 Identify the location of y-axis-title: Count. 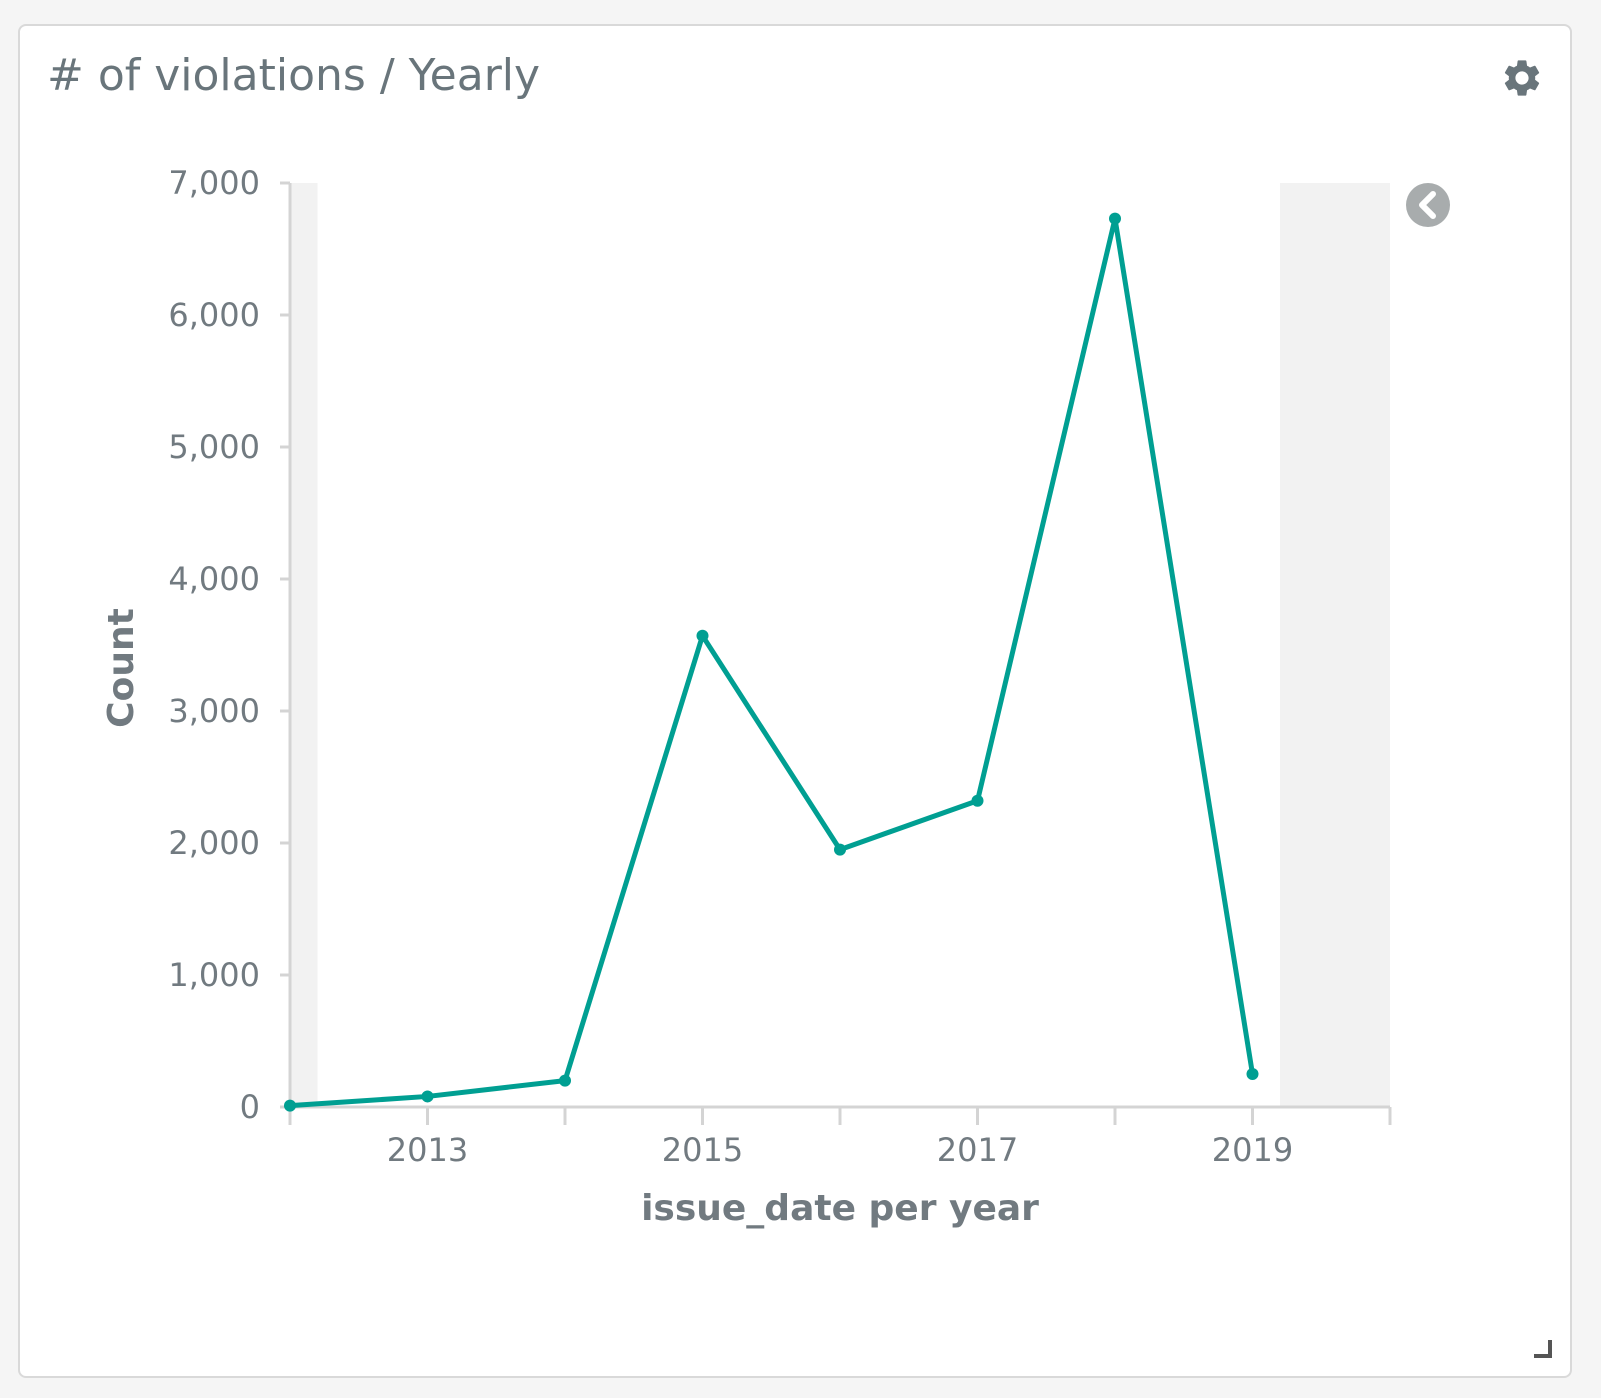
(121, 668).